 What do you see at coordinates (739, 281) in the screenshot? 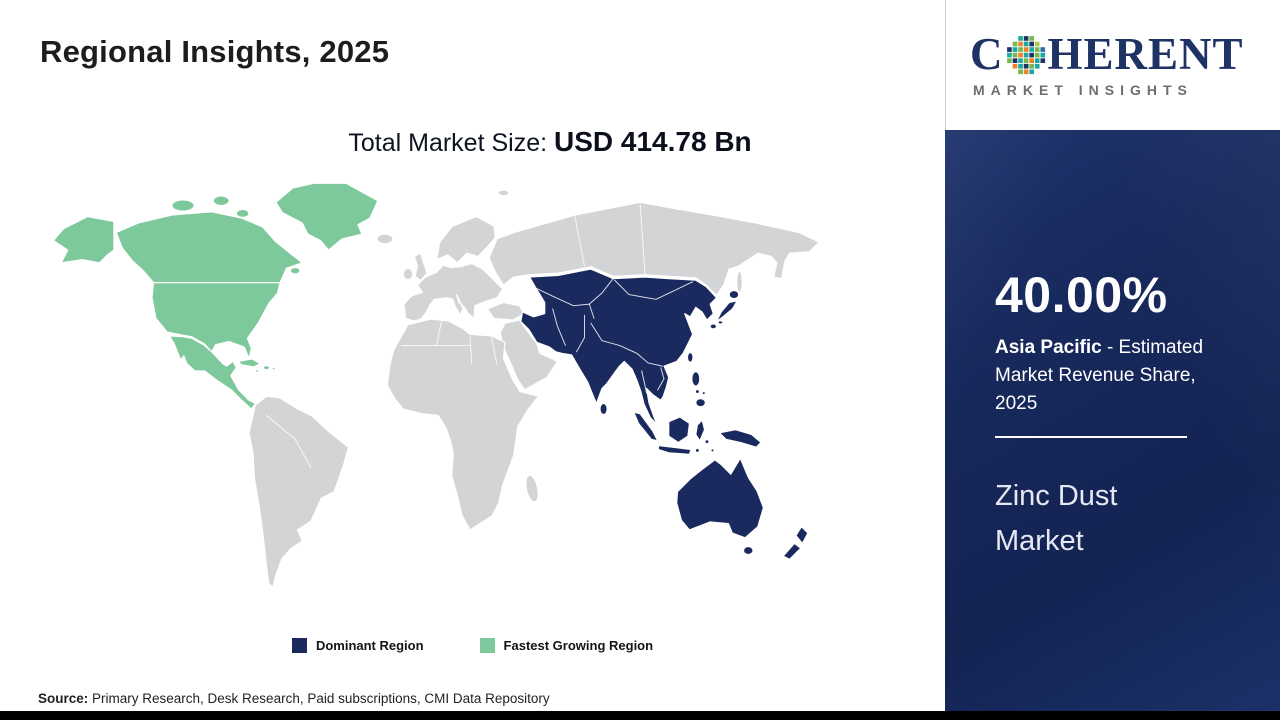
I see `sakhalin` at bounding box center [739, 281].